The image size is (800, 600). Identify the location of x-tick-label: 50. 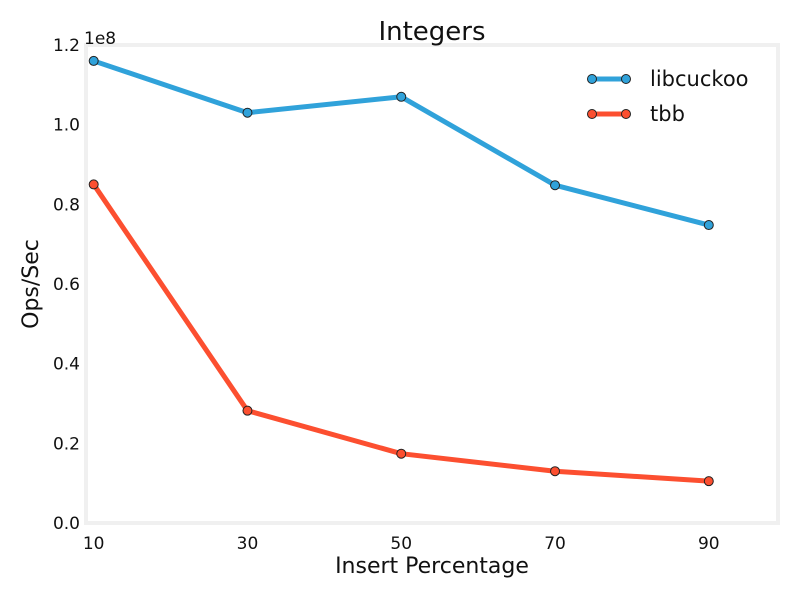
(401, 544).